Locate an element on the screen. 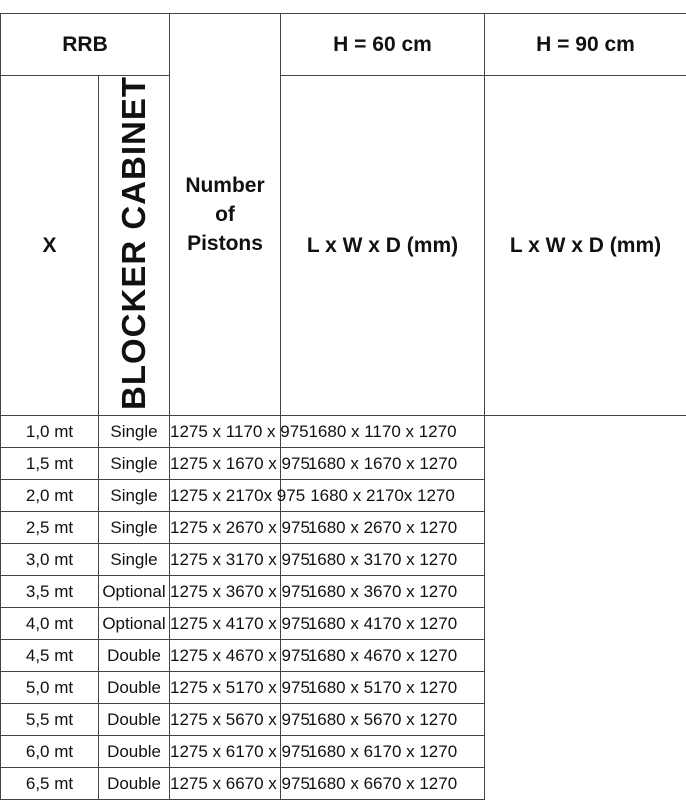 The image size is (686, 800). blocker-cabinet-label: BLOCKER CABINET is located at coordinates (134, 243).